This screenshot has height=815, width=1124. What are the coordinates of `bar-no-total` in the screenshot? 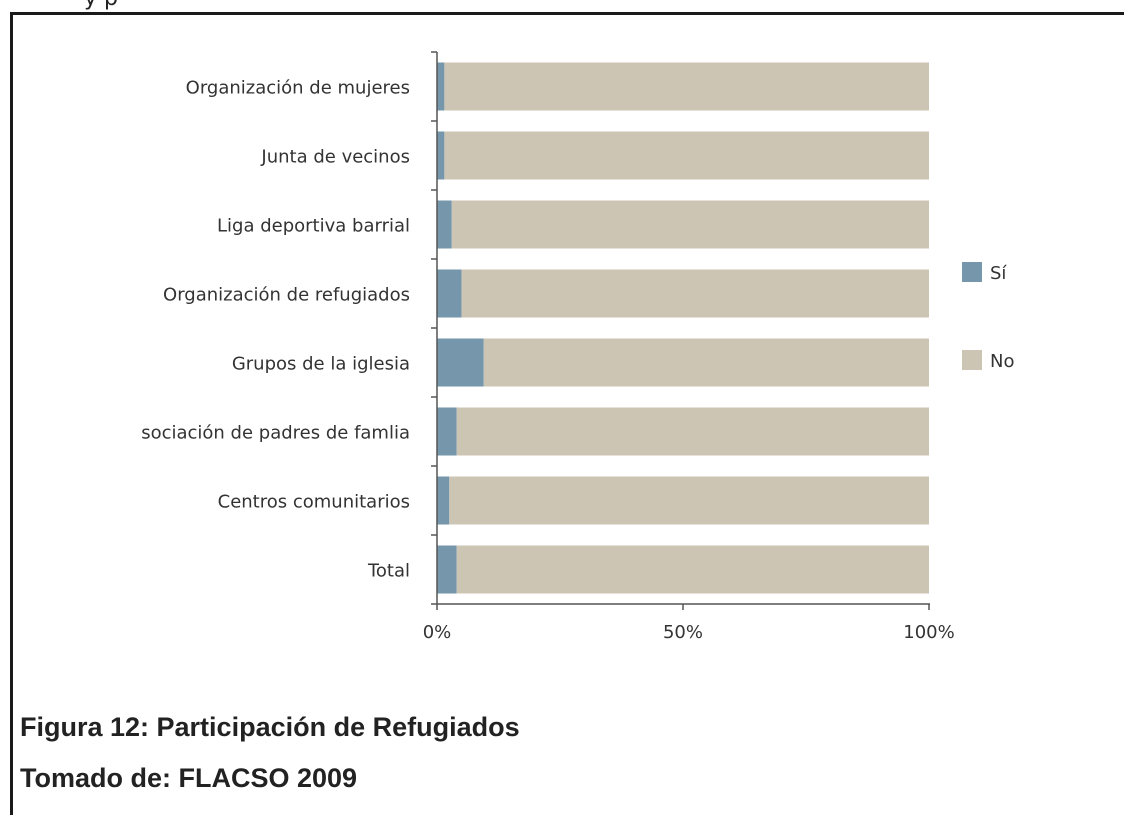 It's located at (692, 569).